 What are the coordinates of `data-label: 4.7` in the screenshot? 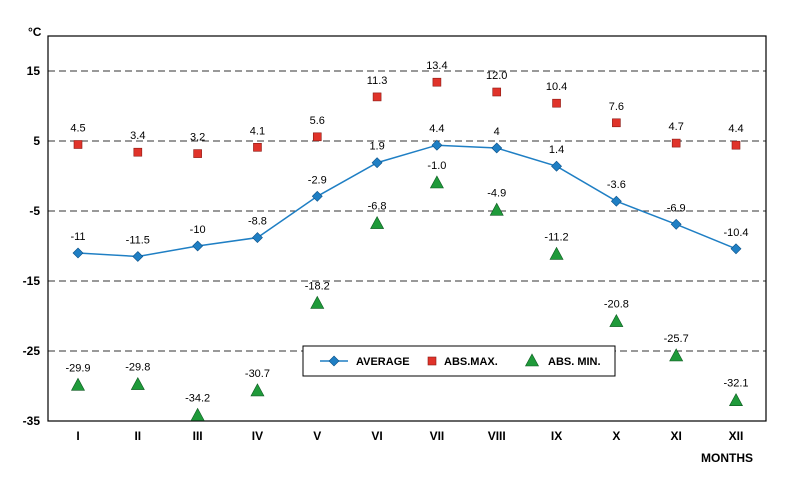 It's located at (676, 127).